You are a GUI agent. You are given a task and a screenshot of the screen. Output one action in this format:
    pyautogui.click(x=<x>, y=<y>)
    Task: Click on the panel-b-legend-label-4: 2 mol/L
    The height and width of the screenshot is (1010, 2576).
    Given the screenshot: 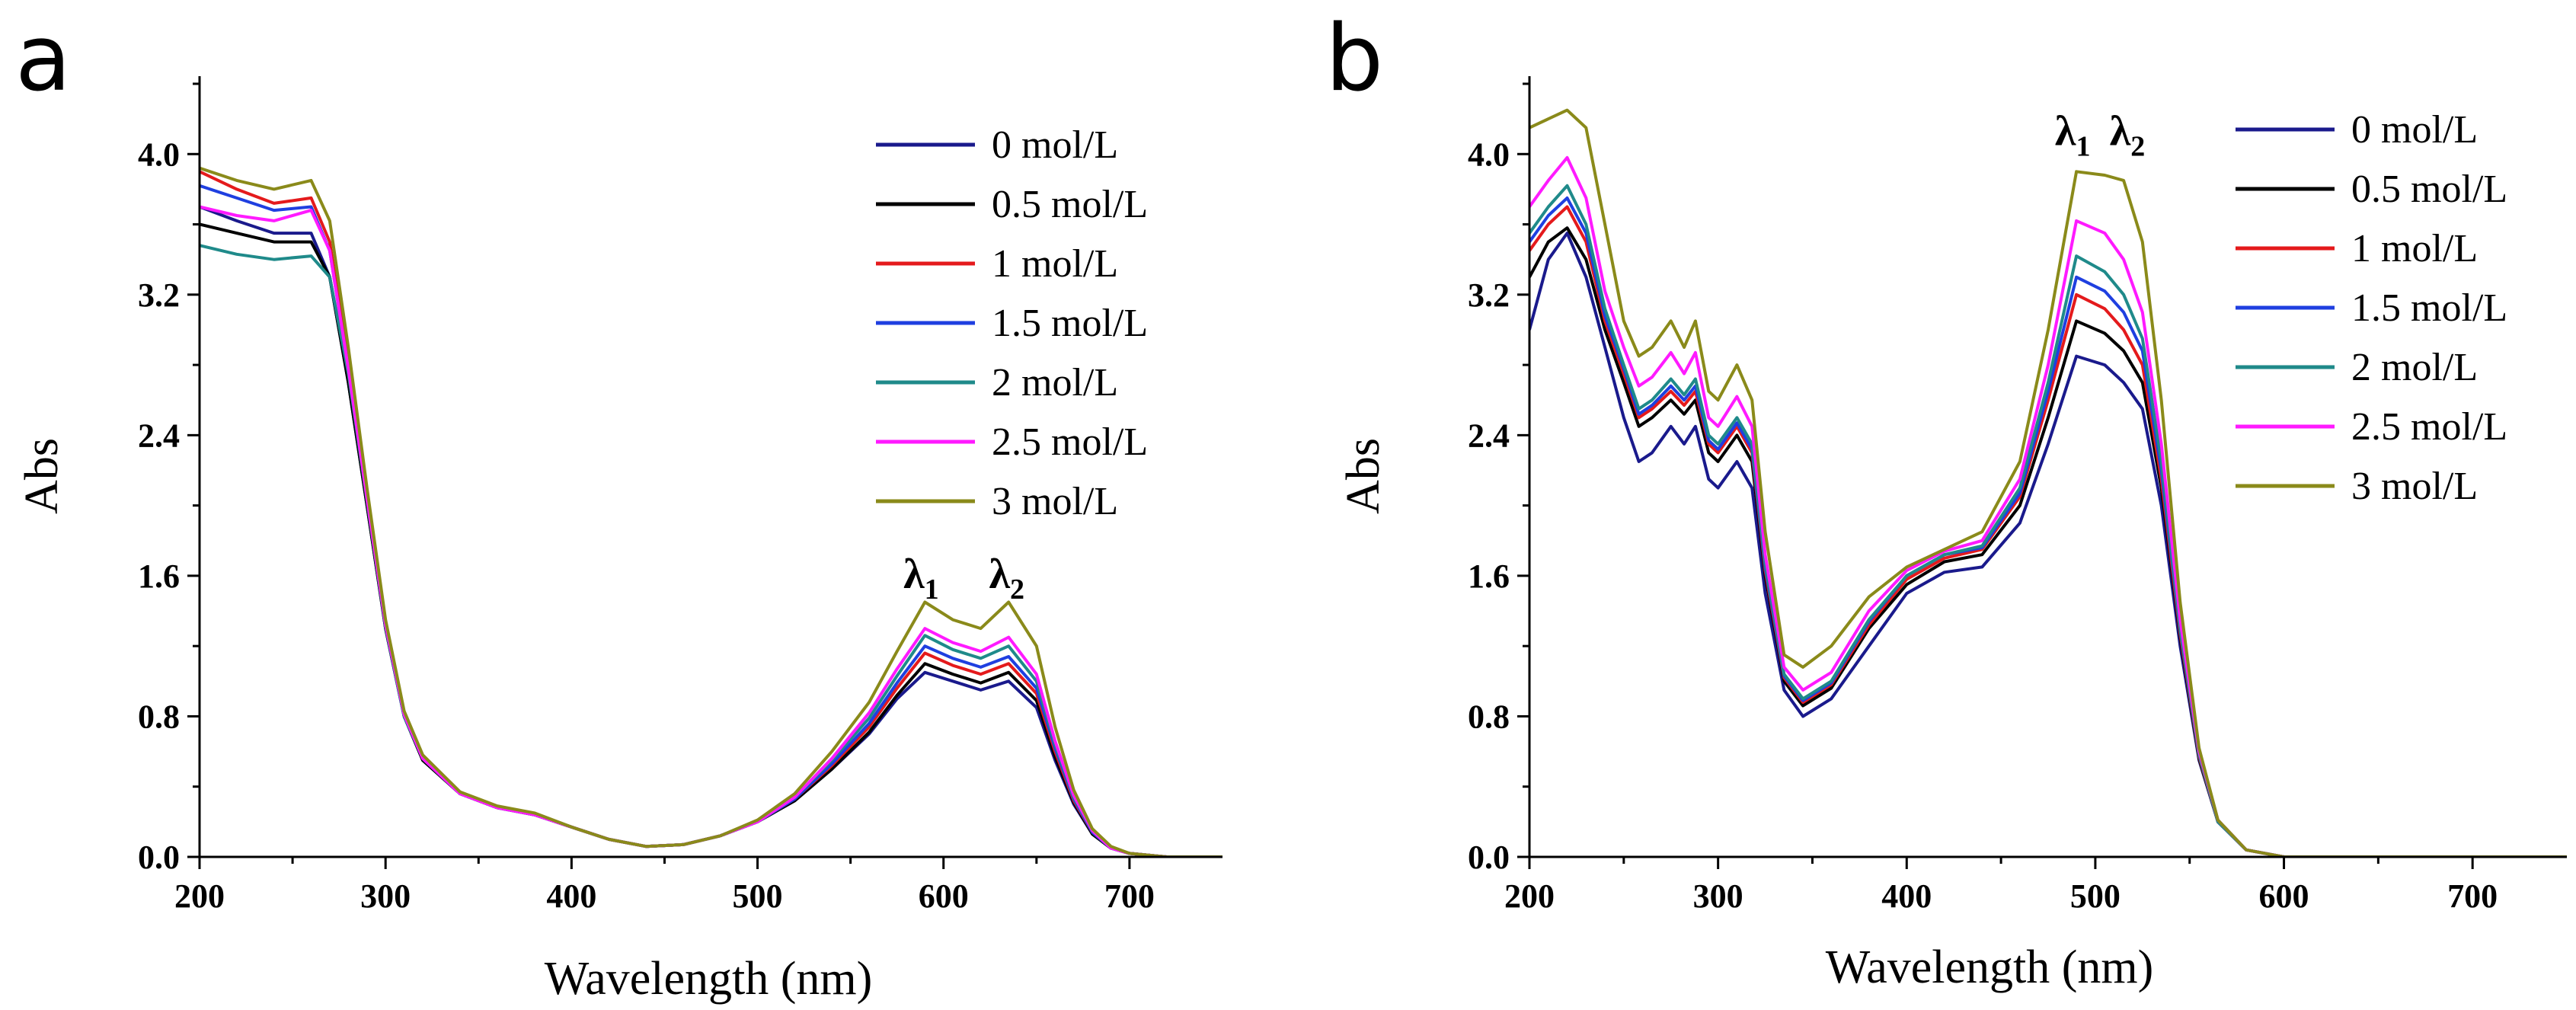 What is the action you would take?
    pyautogui.click(x=2415, y=367)
    